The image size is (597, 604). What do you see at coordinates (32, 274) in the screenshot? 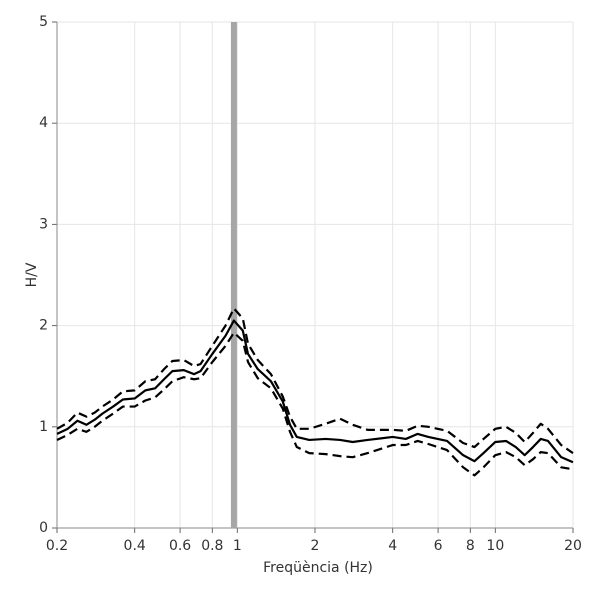
I see `y-axis-label: H/V` at bounding box center [32, 274].